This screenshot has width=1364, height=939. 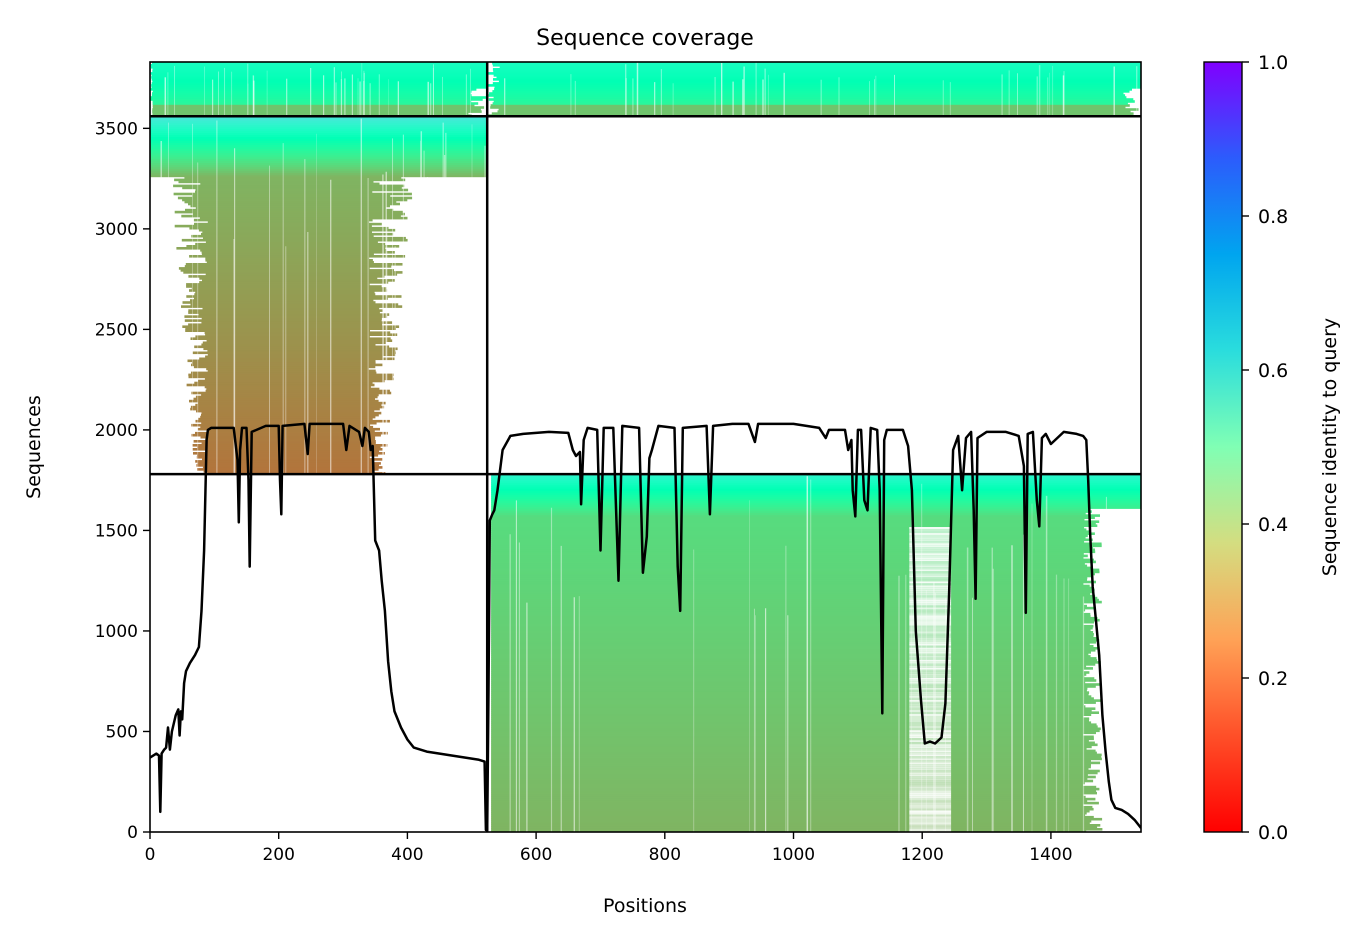 What do you see at coordinates (116, 129) in the screenshot?
I see `y-tick-label: 3500` at bounding box center [116, 129].